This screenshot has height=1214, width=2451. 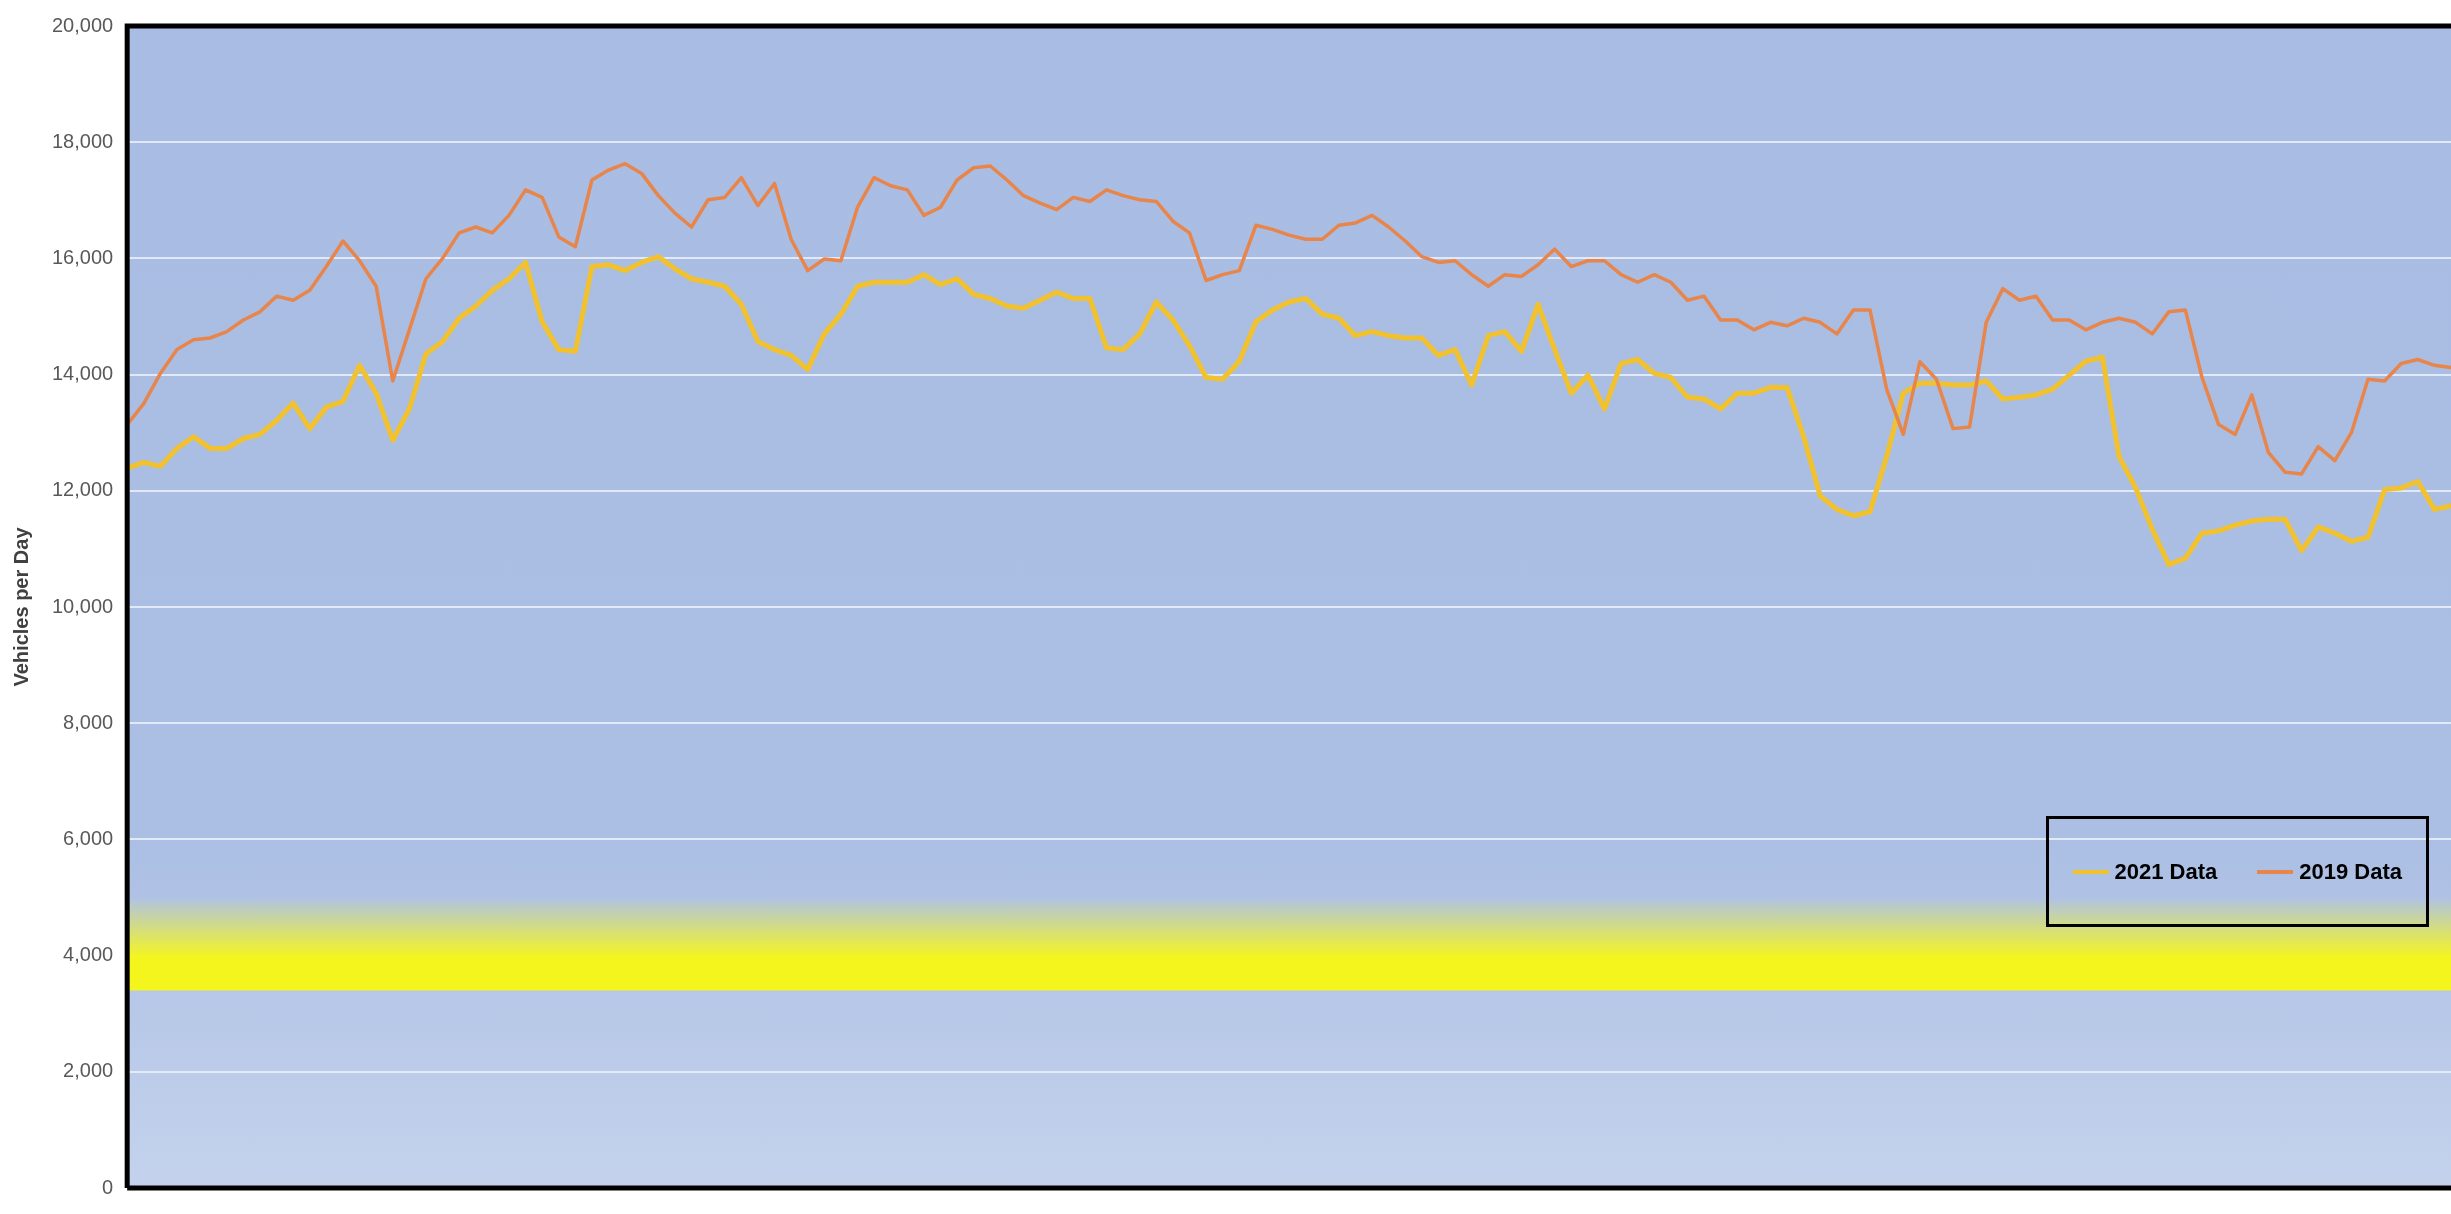 I want to click on y-tick-label: 2,000, so click(x=88, y=1070).